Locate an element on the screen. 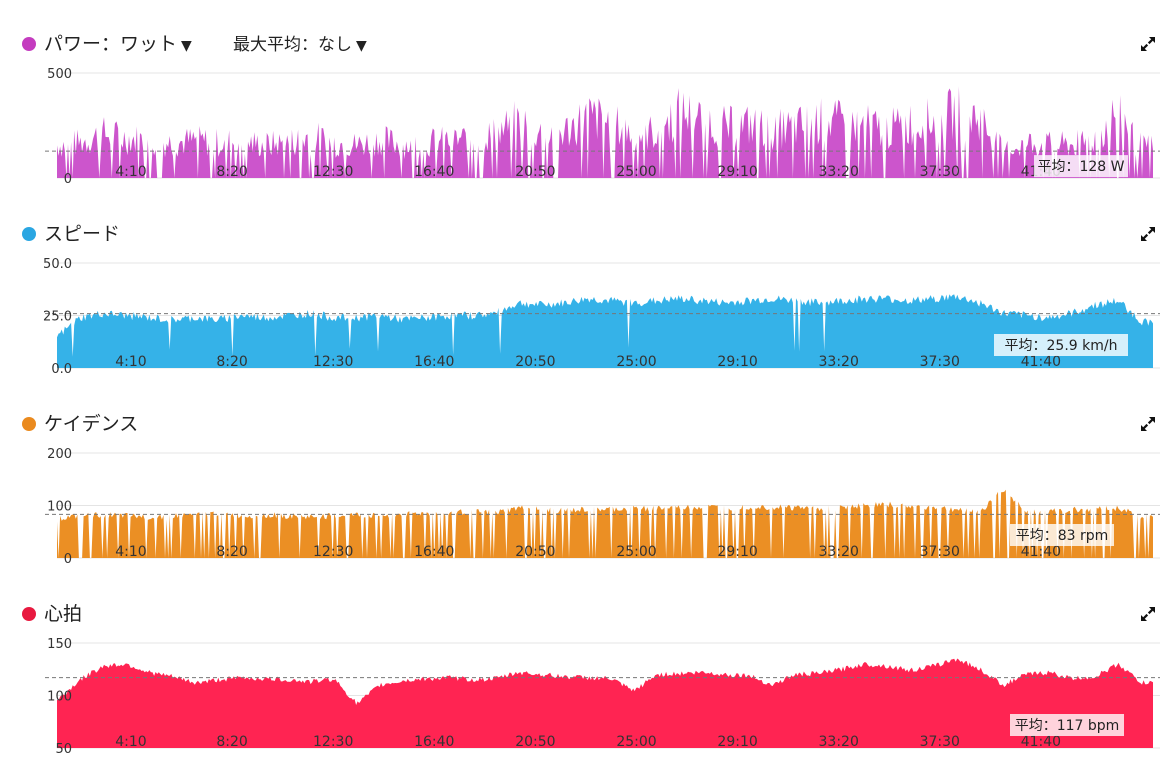 The height and width of the screenshot is (784, 1164). average-label: 平均：25.9 km/h is located at coordinates (1061, 345).